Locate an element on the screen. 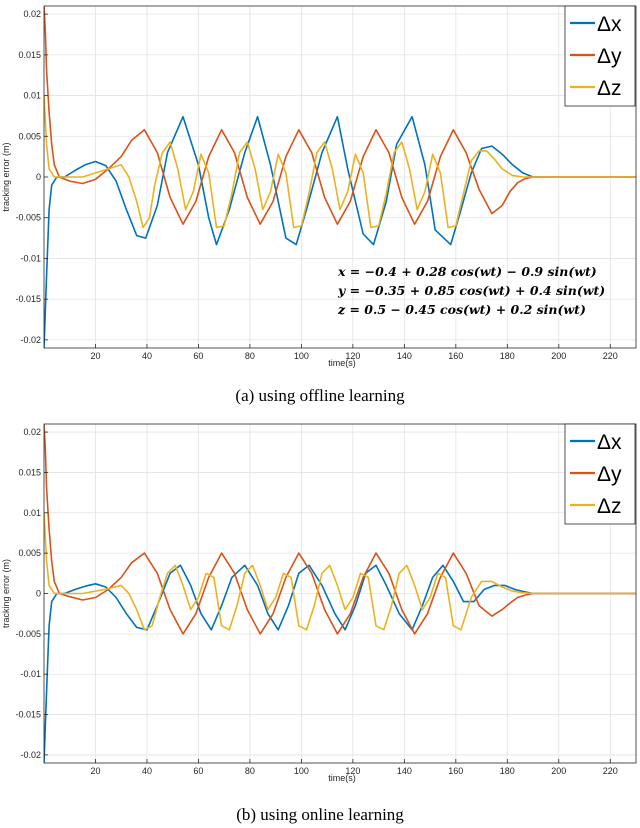 Image resolution: width=640 pixels, height=828 pixels. annotation-line-1: x = −0.4 + 0.28 cos(wt) − 0.9 sin(wt) is located at coordinates (467, 271).